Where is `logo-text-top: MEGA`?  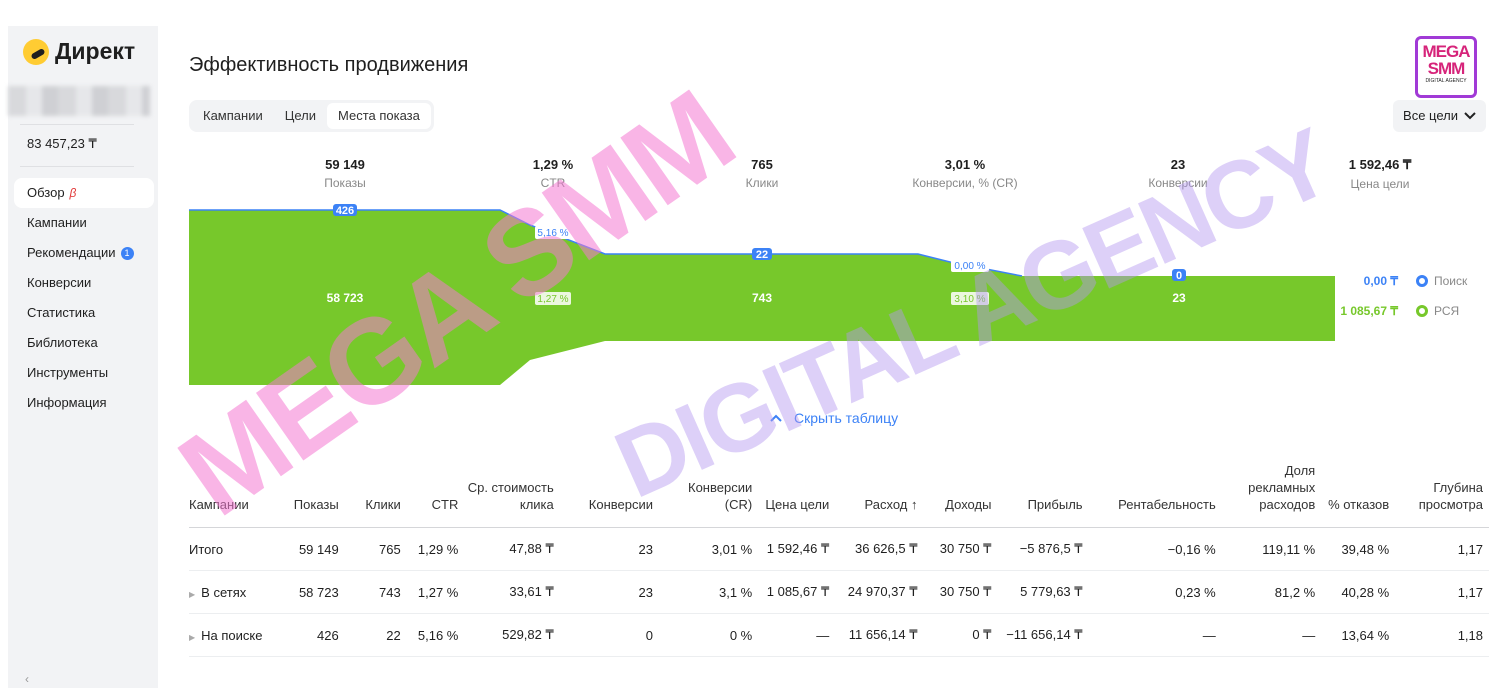
logo-text-top: MEGA is located at coordinates (1446, 51).